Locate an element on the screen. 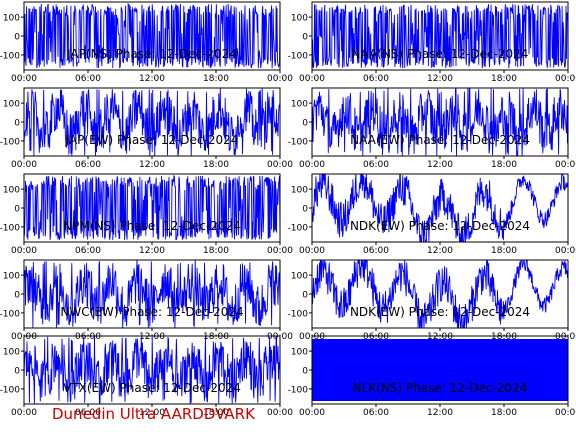  panel-title: JAP(EW) Phase: 12-Dec-2024 is located at coordinates (152, 140).